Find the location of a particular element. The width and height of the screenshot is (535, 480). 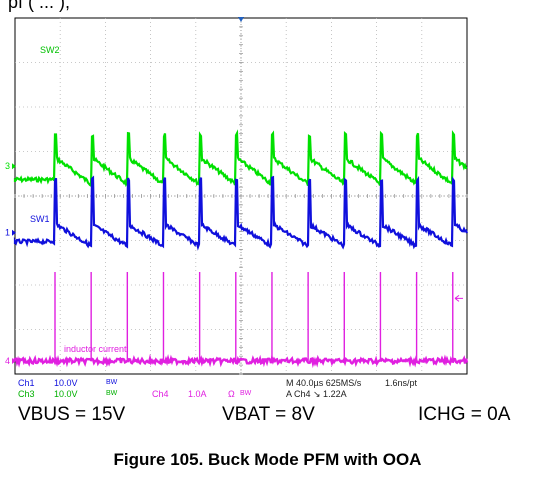

inductor-current-label: inductor current is located at coordinates (95, 349).